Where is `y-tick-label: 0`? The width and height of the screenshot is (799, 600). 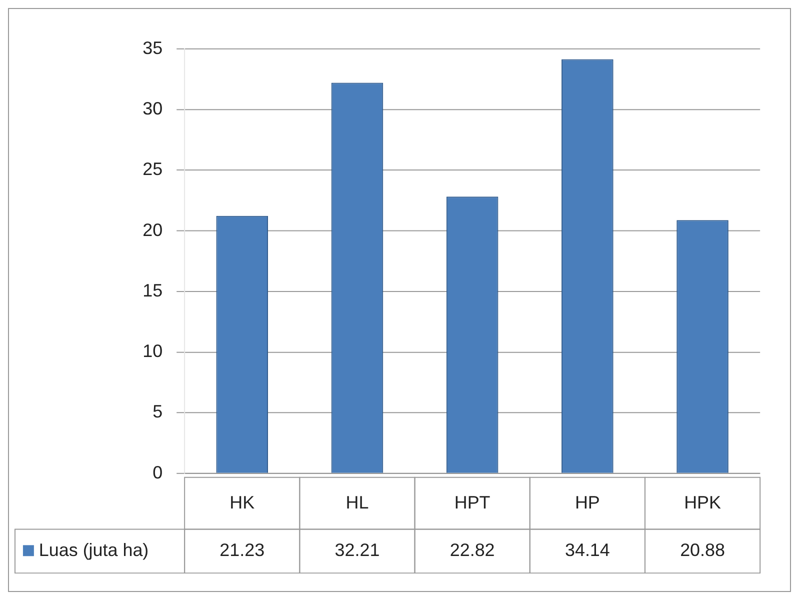 y-tick-label: 0 is located at coordinates (157, 472).